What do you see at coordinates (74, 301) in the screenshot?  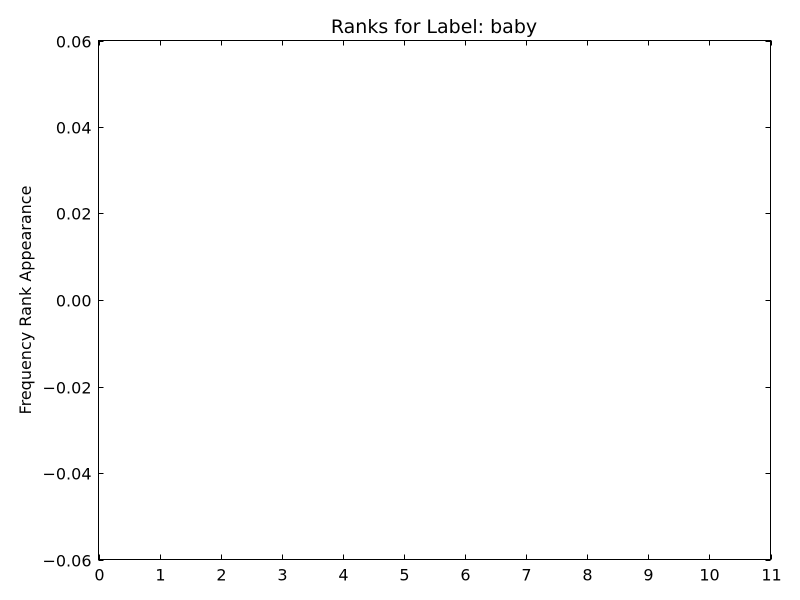 I see `y-tick-label: 0.00` at bounding box center [74, 301].